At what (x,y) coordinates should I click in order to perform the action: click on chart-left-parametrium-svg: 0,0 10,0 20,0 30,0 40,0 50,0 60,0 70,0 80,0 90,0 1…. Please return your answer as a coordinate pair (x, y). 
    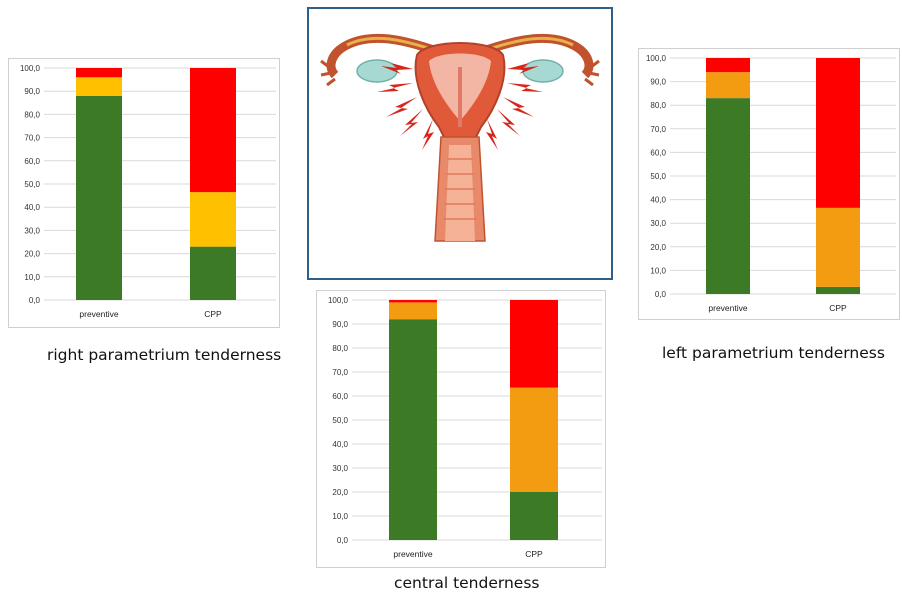
    Looking at the image, I should click on (769, 184).